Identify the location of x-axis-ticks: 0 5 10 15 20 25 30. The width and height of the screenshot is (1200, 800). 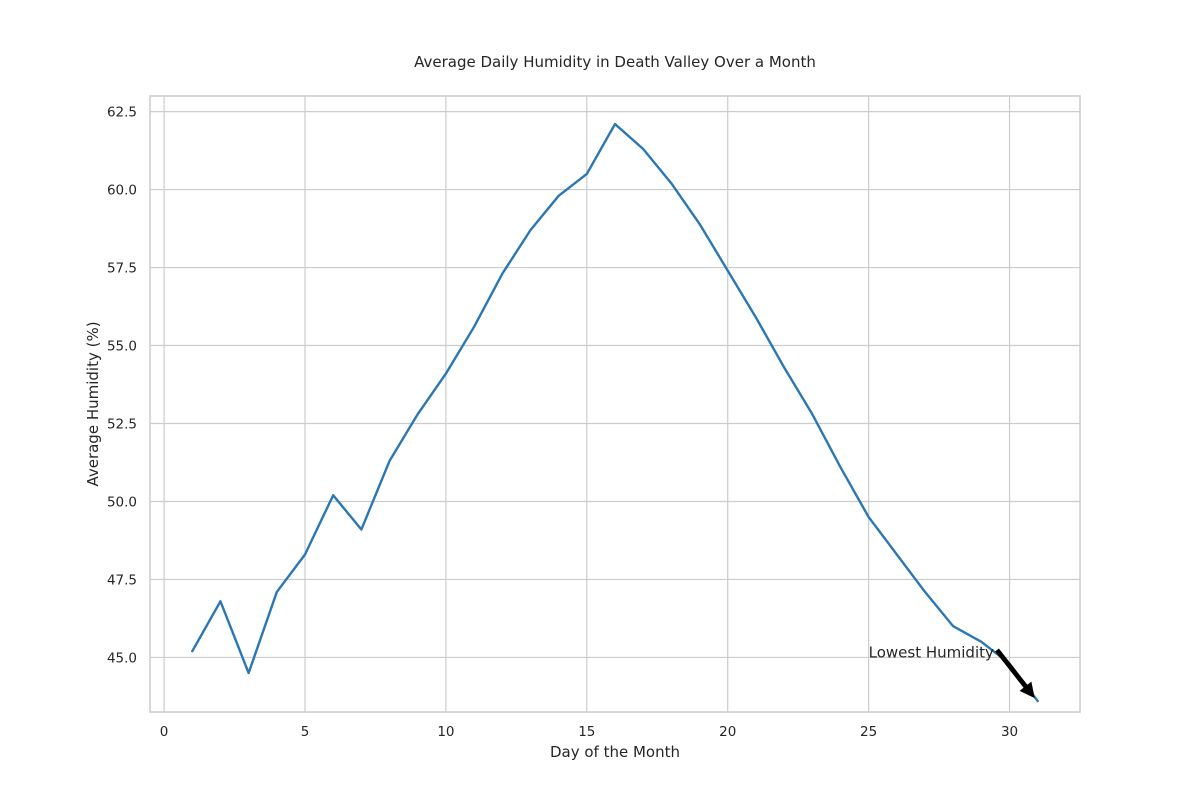
(589, 732).